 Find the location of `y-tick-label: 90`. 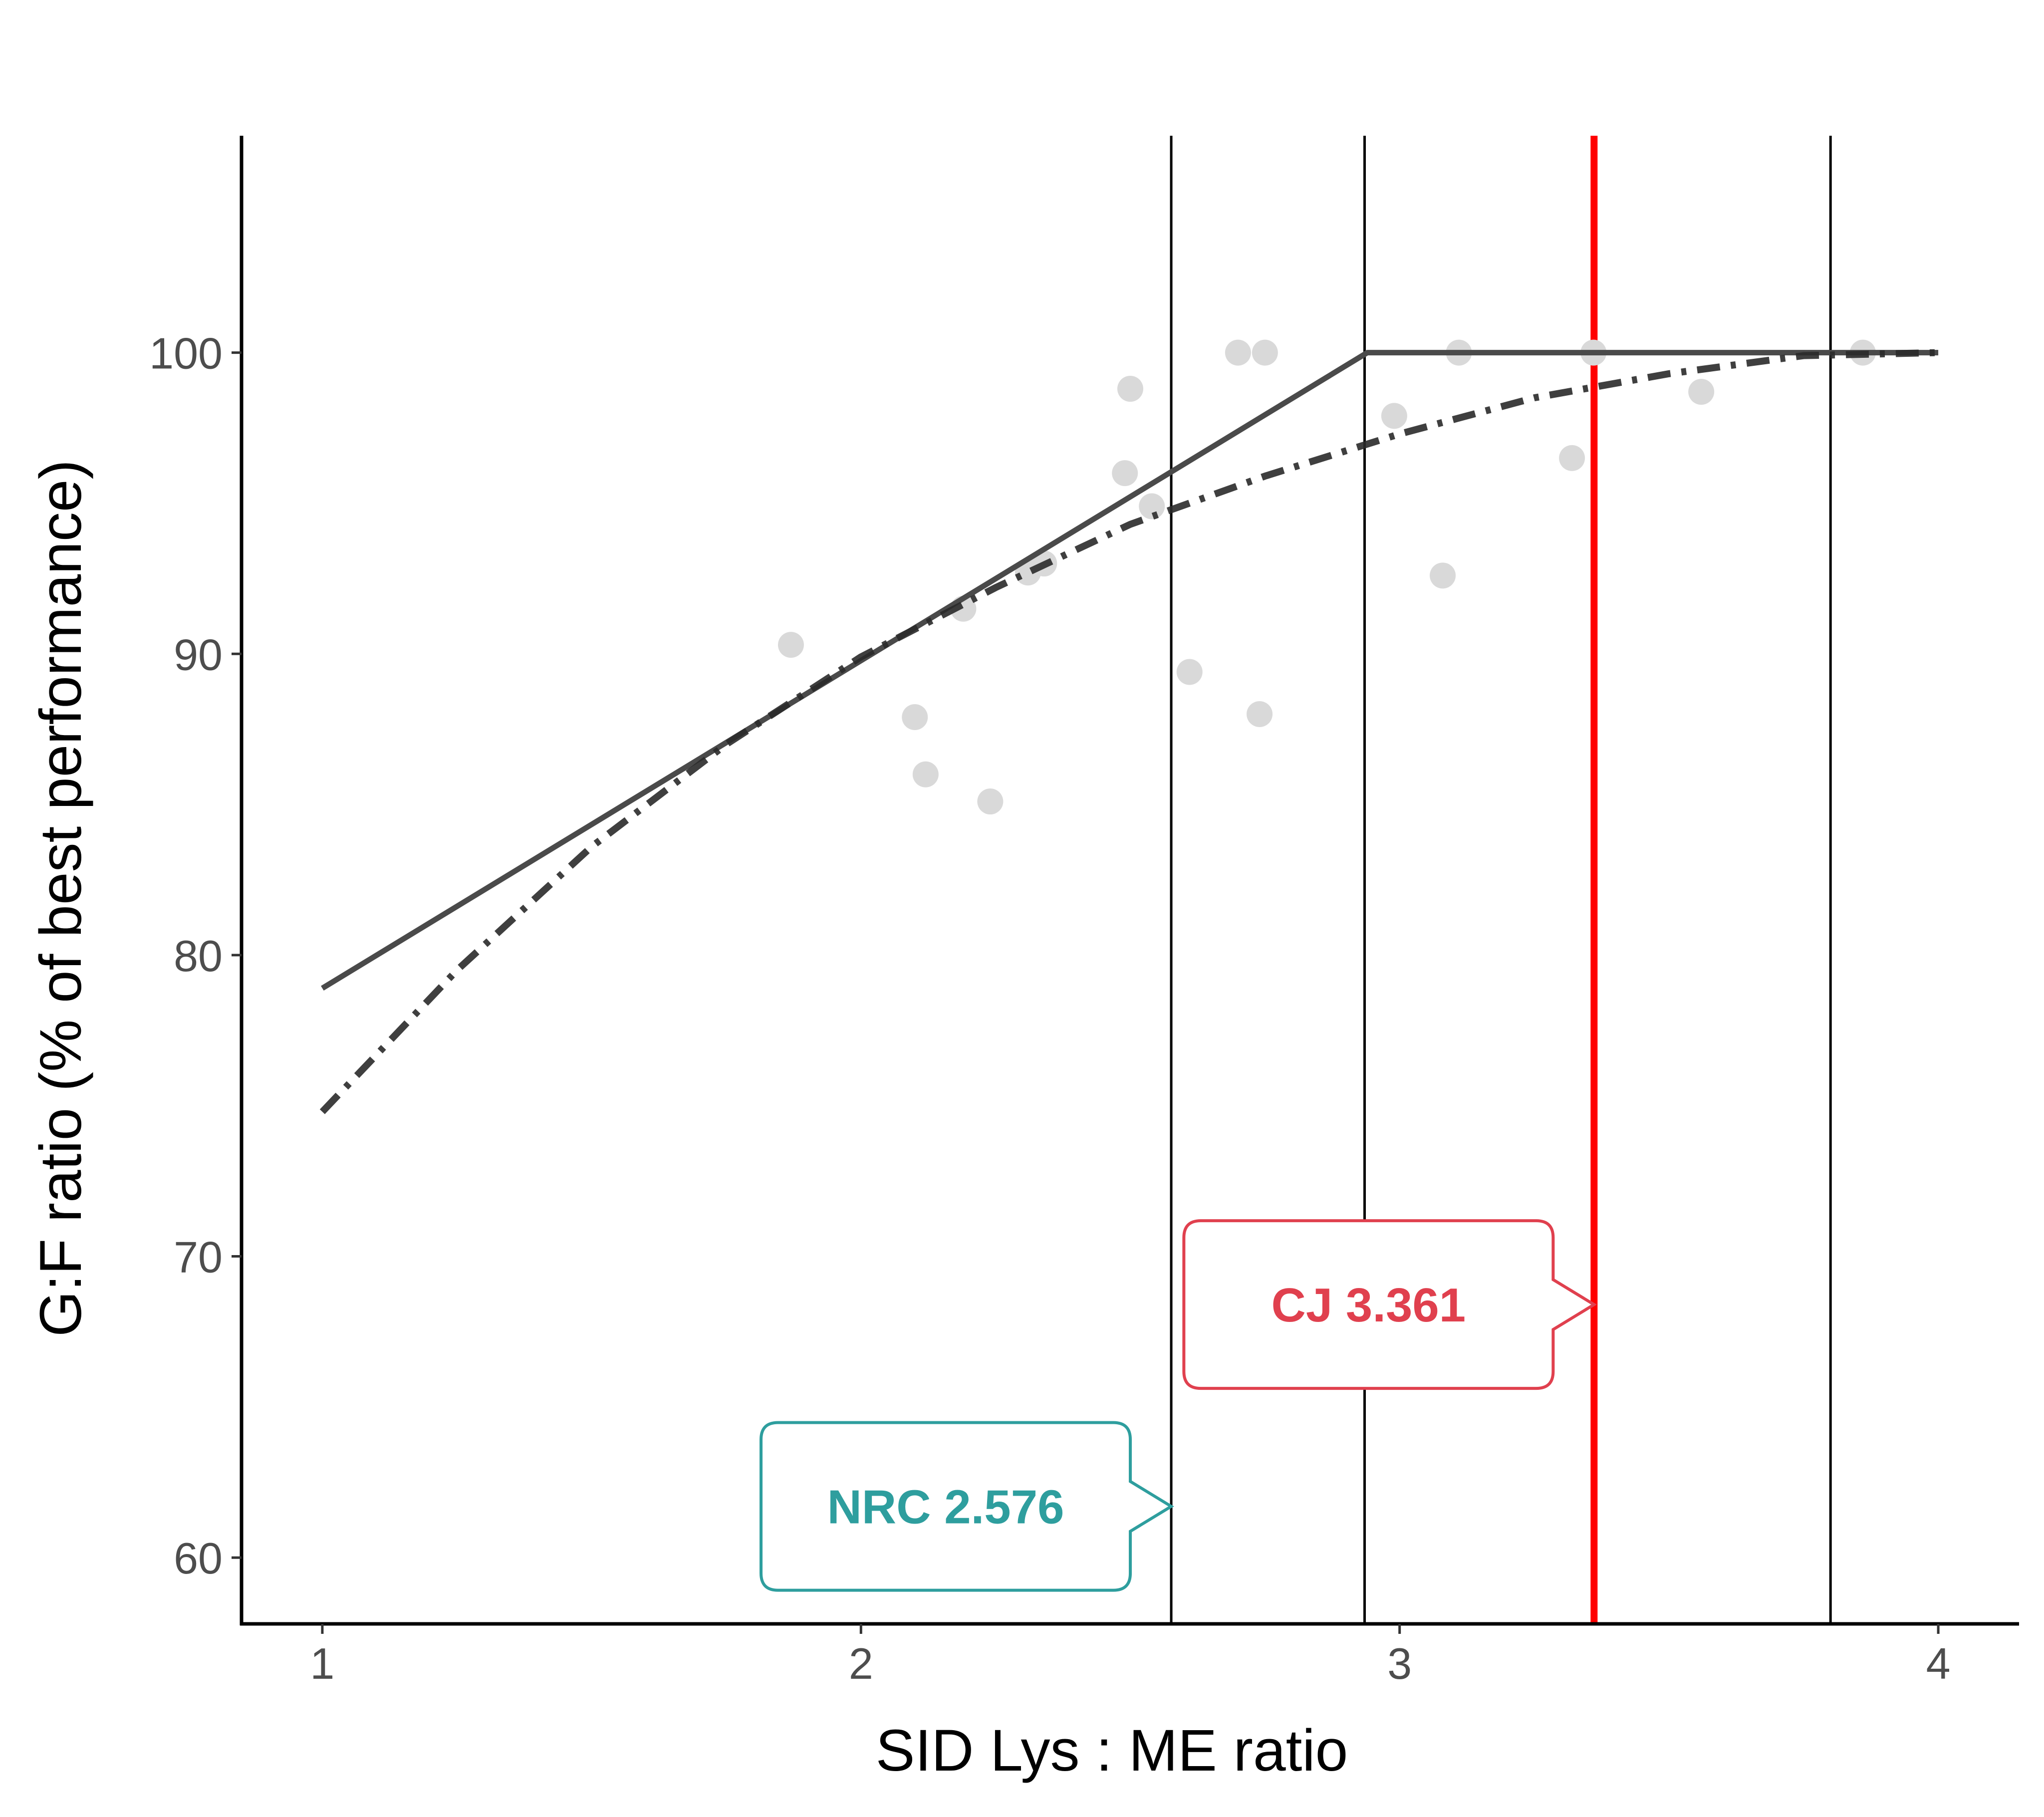

y-tick-label: 90 is located at coordinates (198, 654).